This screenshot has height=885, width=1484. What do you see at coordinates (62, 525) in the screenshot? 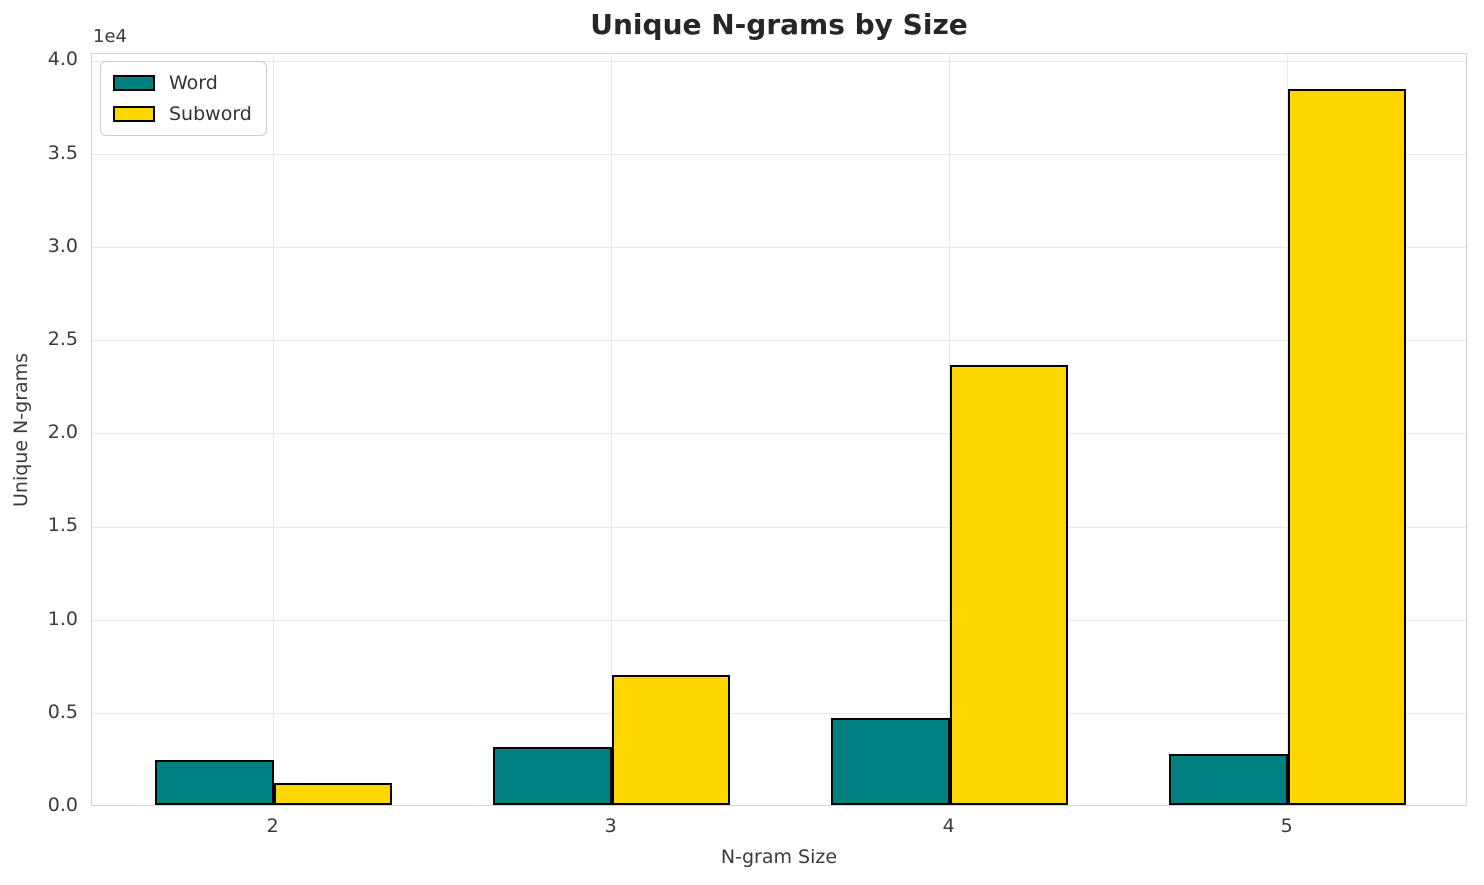
I see `y-tick-label-1.5: 1.5` at bounding box center [62, 525].